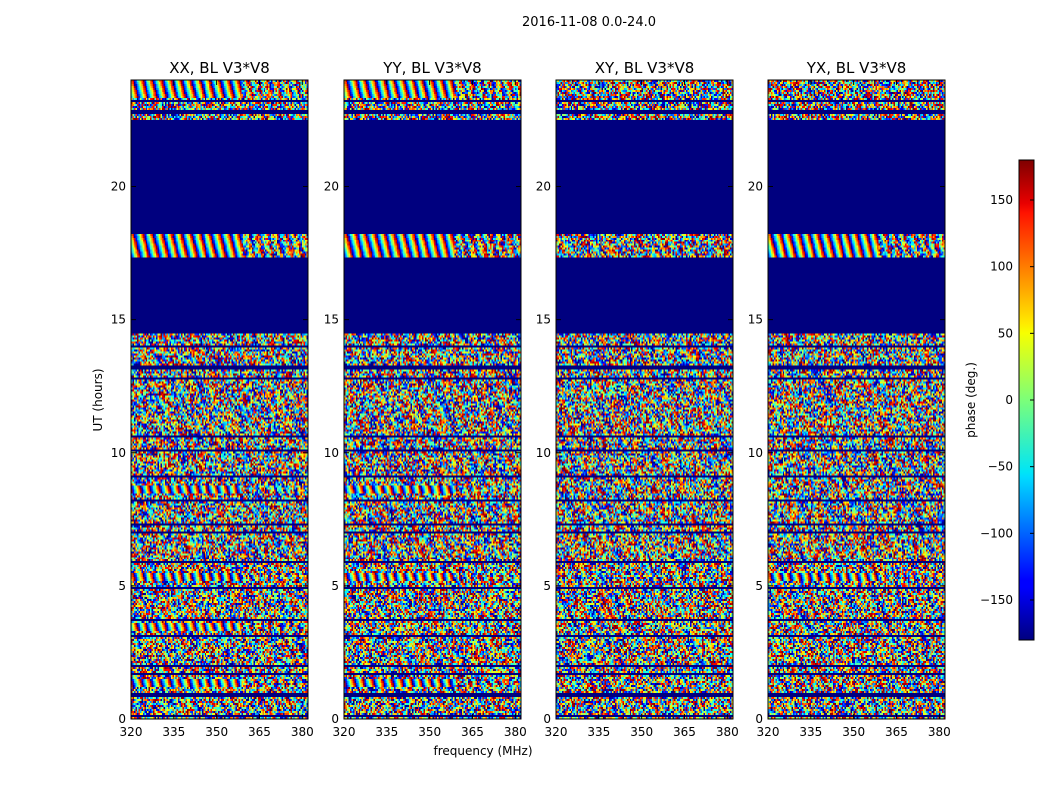 Image resolution: width=1050 pixels, height=800 pixels. Describe the element at coordinates (1000, 467) in the screenshot. I see `colorbar-tick-label: −50` at that location.